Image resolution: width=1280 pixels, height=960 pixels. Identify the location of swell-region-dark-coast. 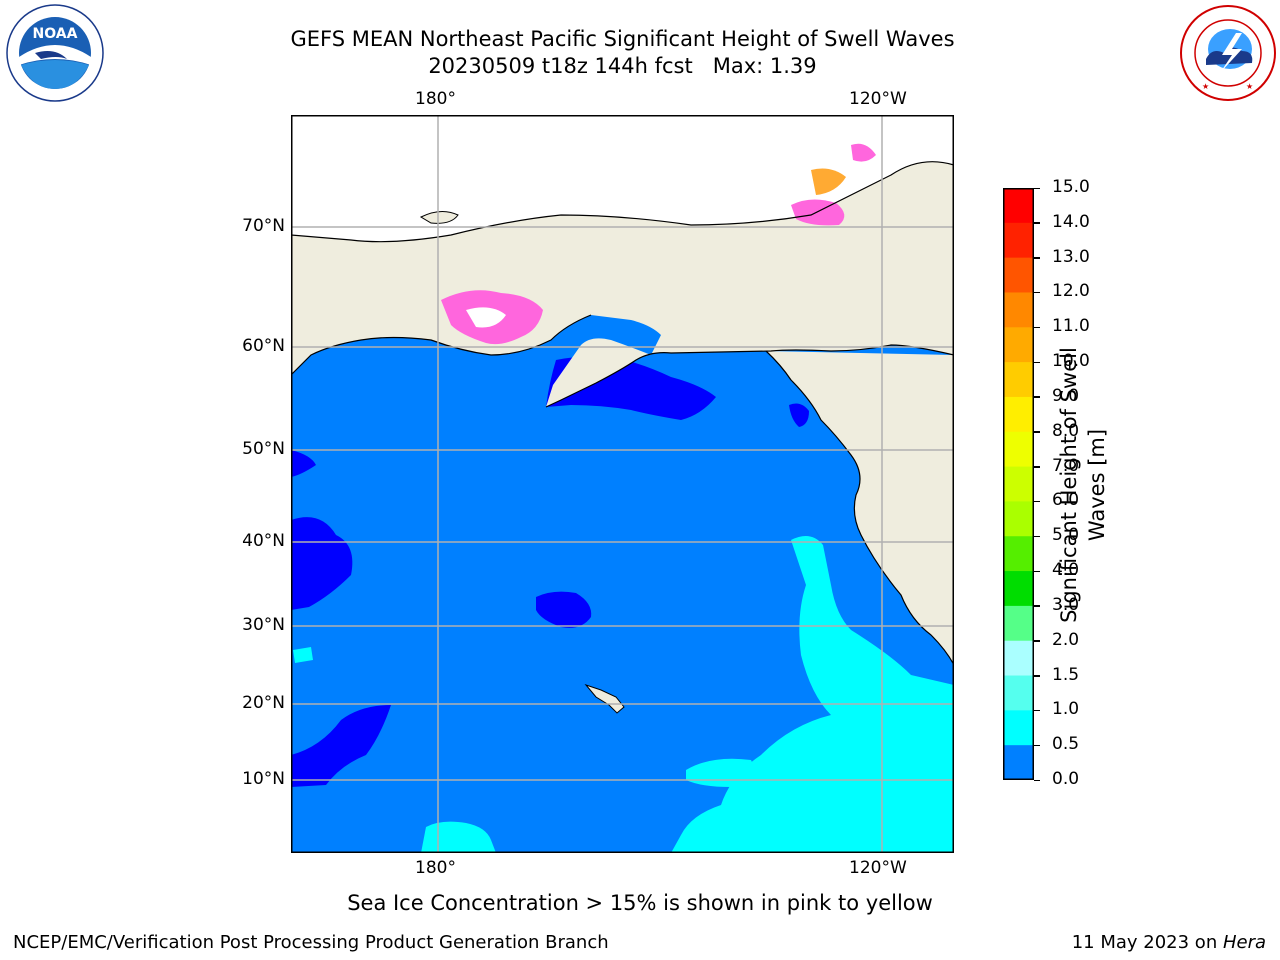
(799, 415).